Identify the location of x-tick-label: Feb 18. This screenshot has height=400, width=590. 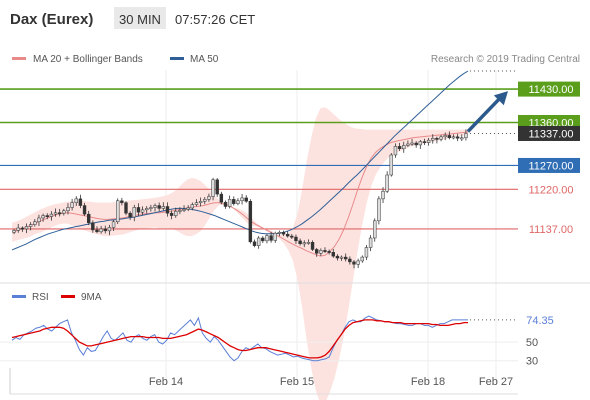
(428, 382).